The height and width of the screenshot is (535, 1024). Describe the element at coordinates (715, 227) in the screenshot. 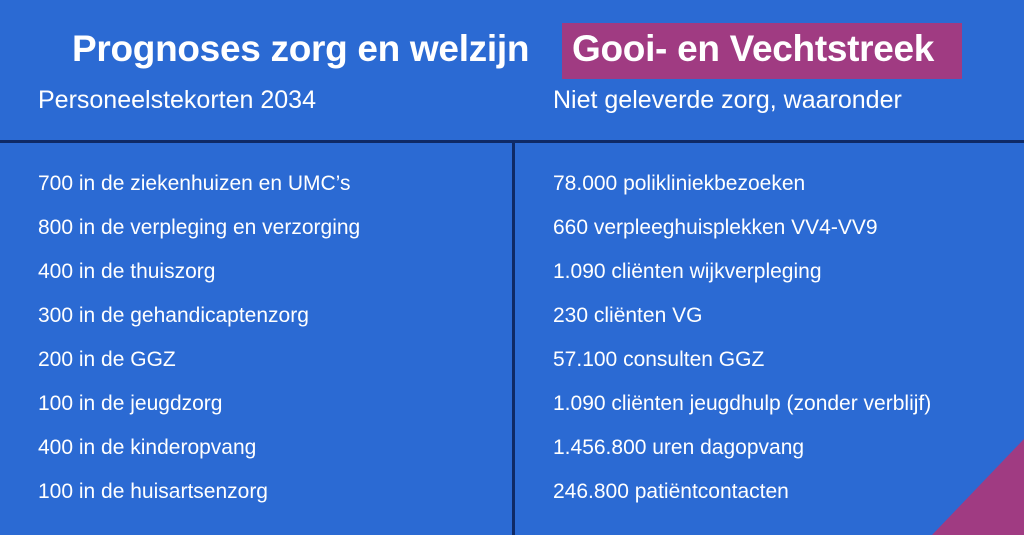

I see `list-item: 660 verpleeghuisplekken VV4-VV9` at that location.